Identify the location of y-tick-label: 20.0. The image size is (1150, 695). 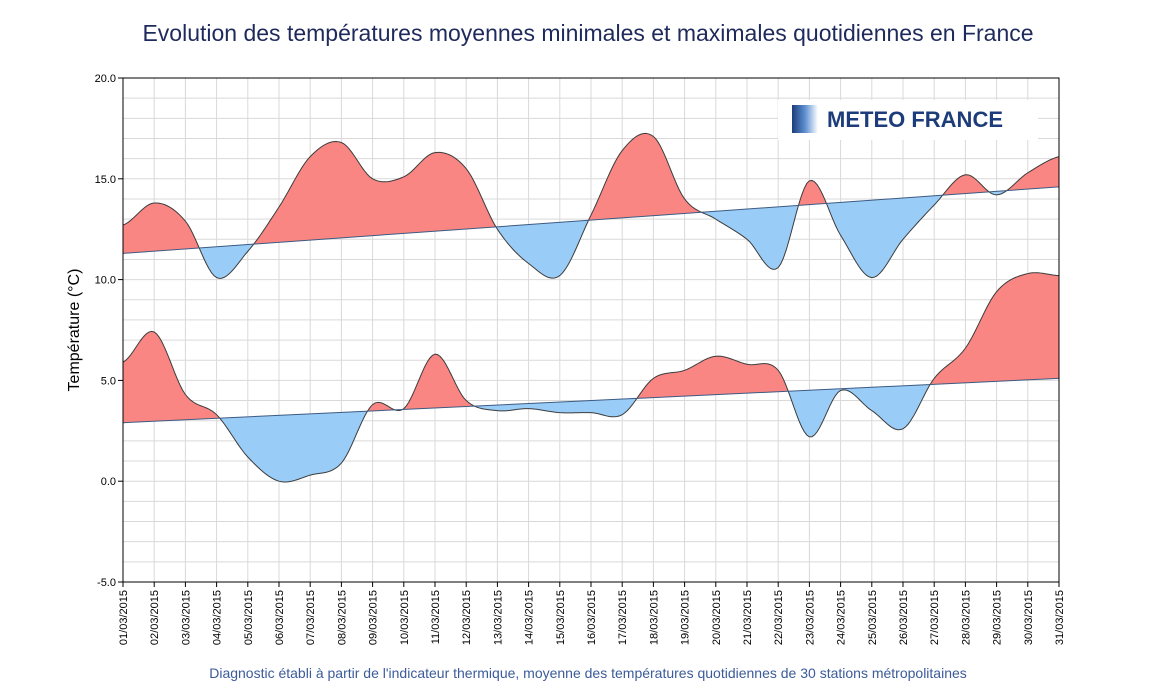
(105, 79).